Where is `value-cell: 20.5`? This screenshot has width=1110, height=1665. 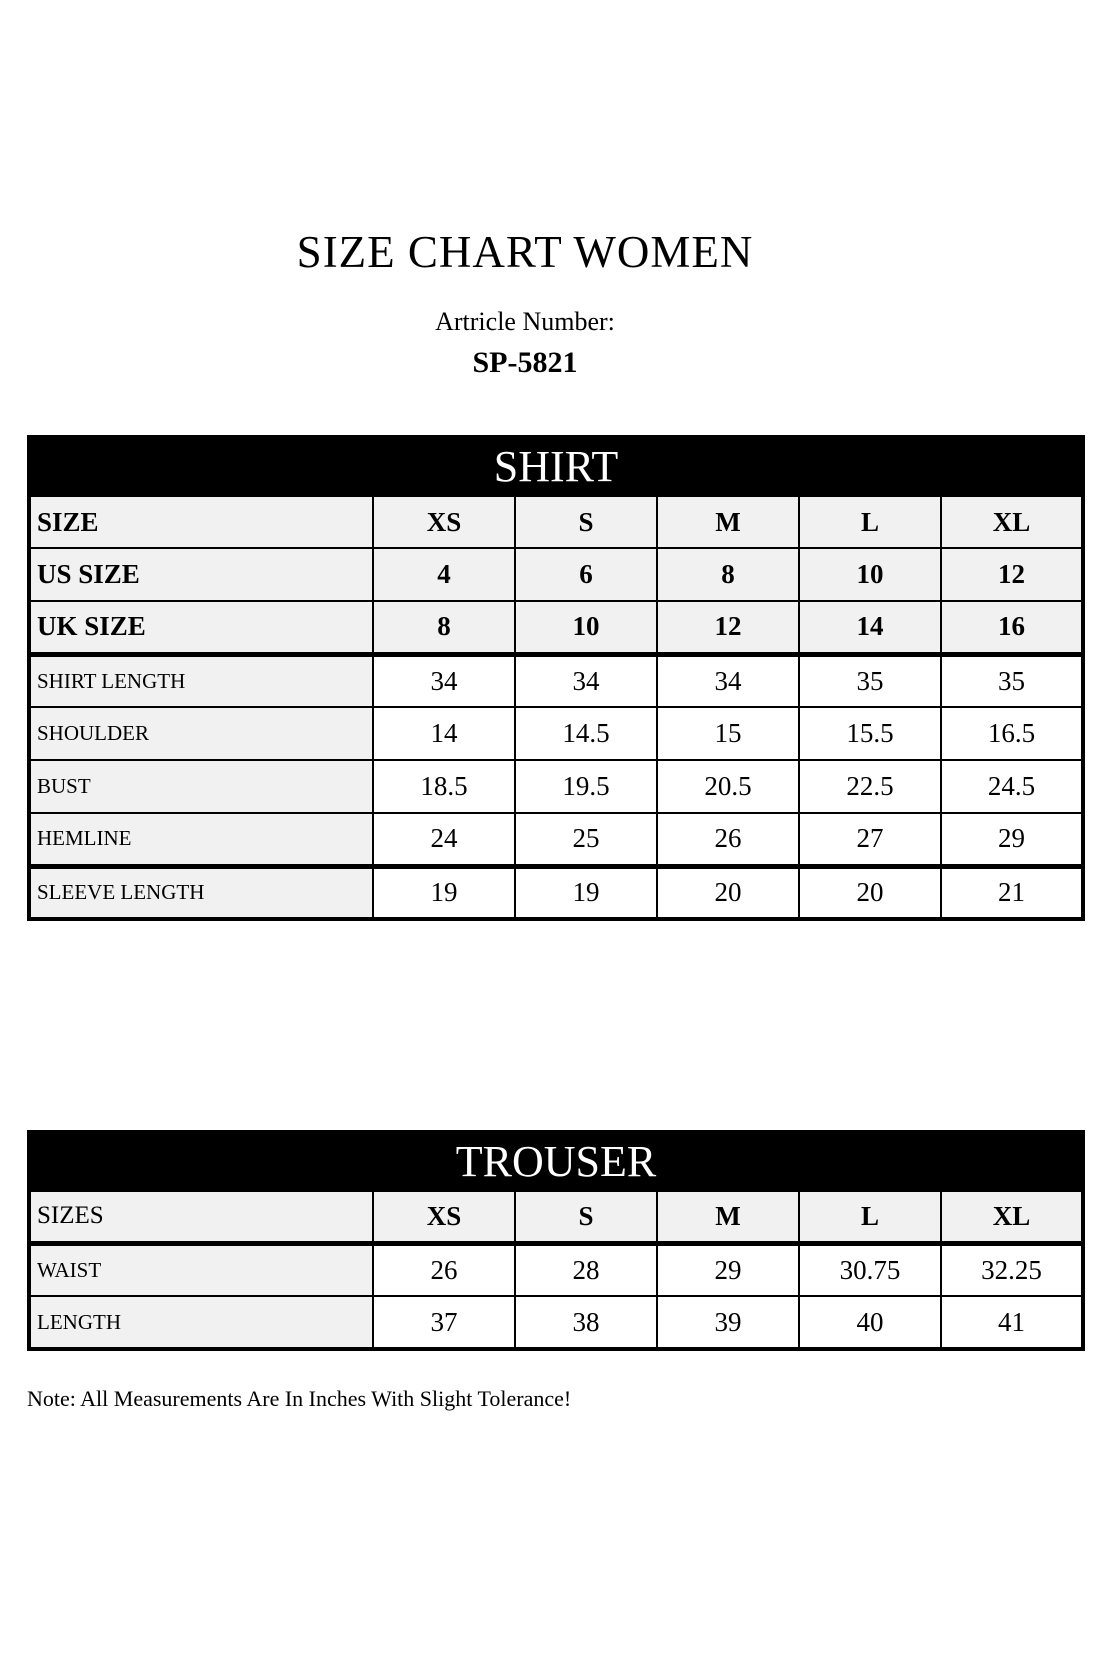 value-cell: 20.5 is located at coordinates (728, 786).